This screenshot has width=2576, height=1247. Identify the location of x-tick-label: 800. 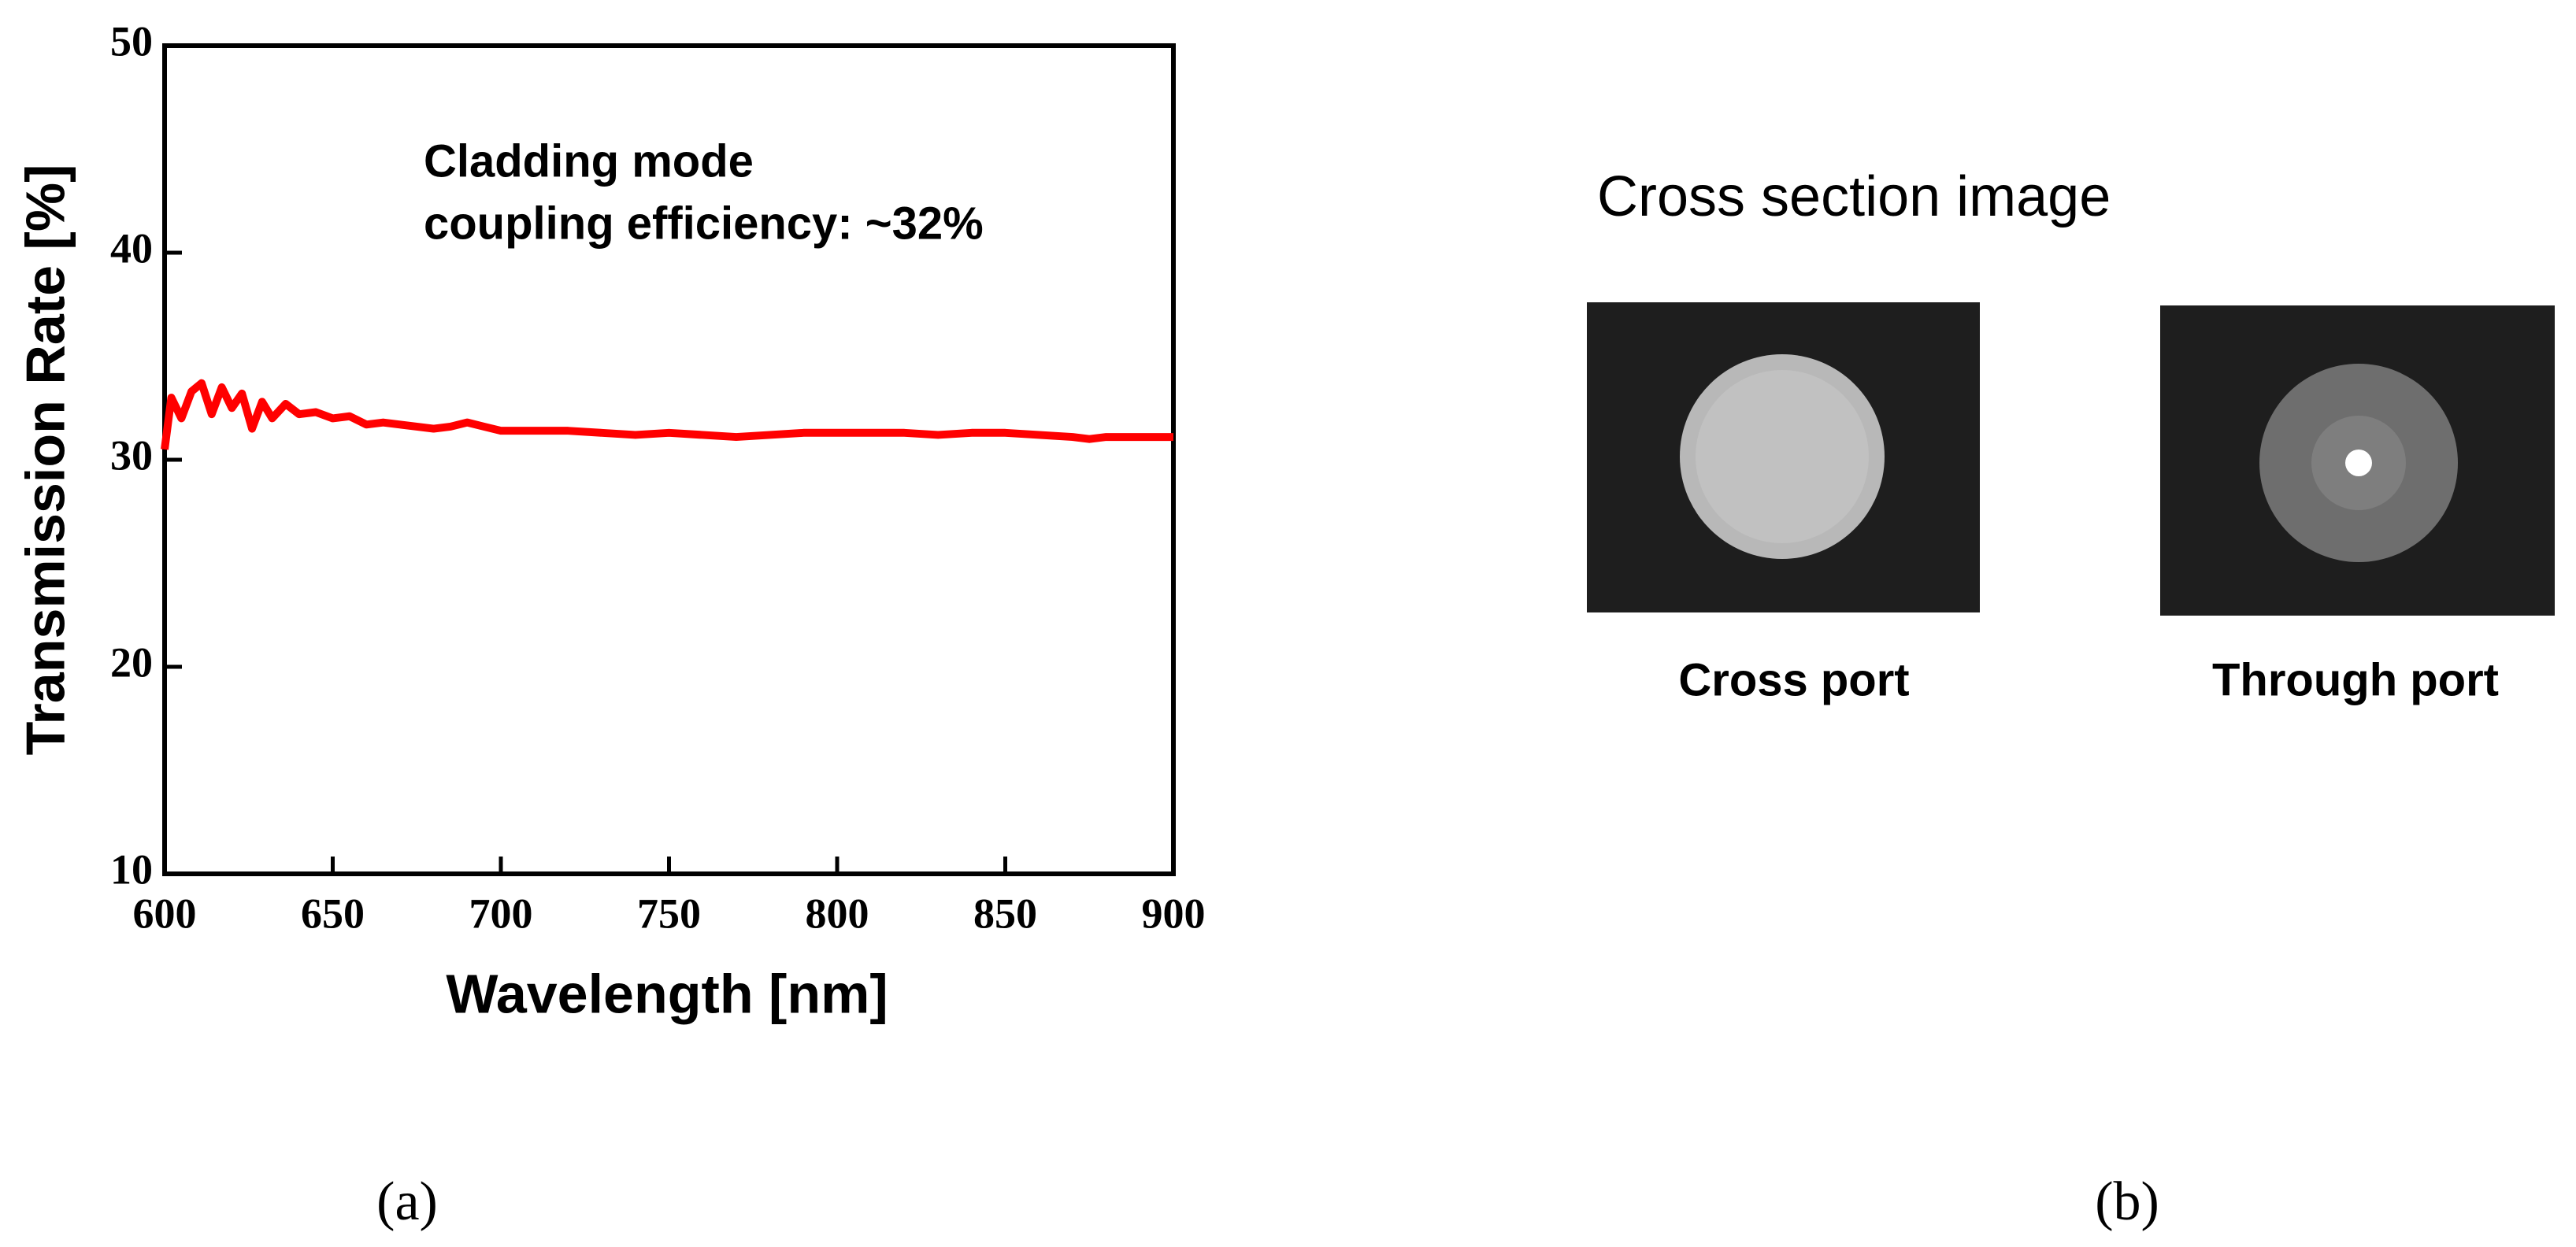
(838, 913).